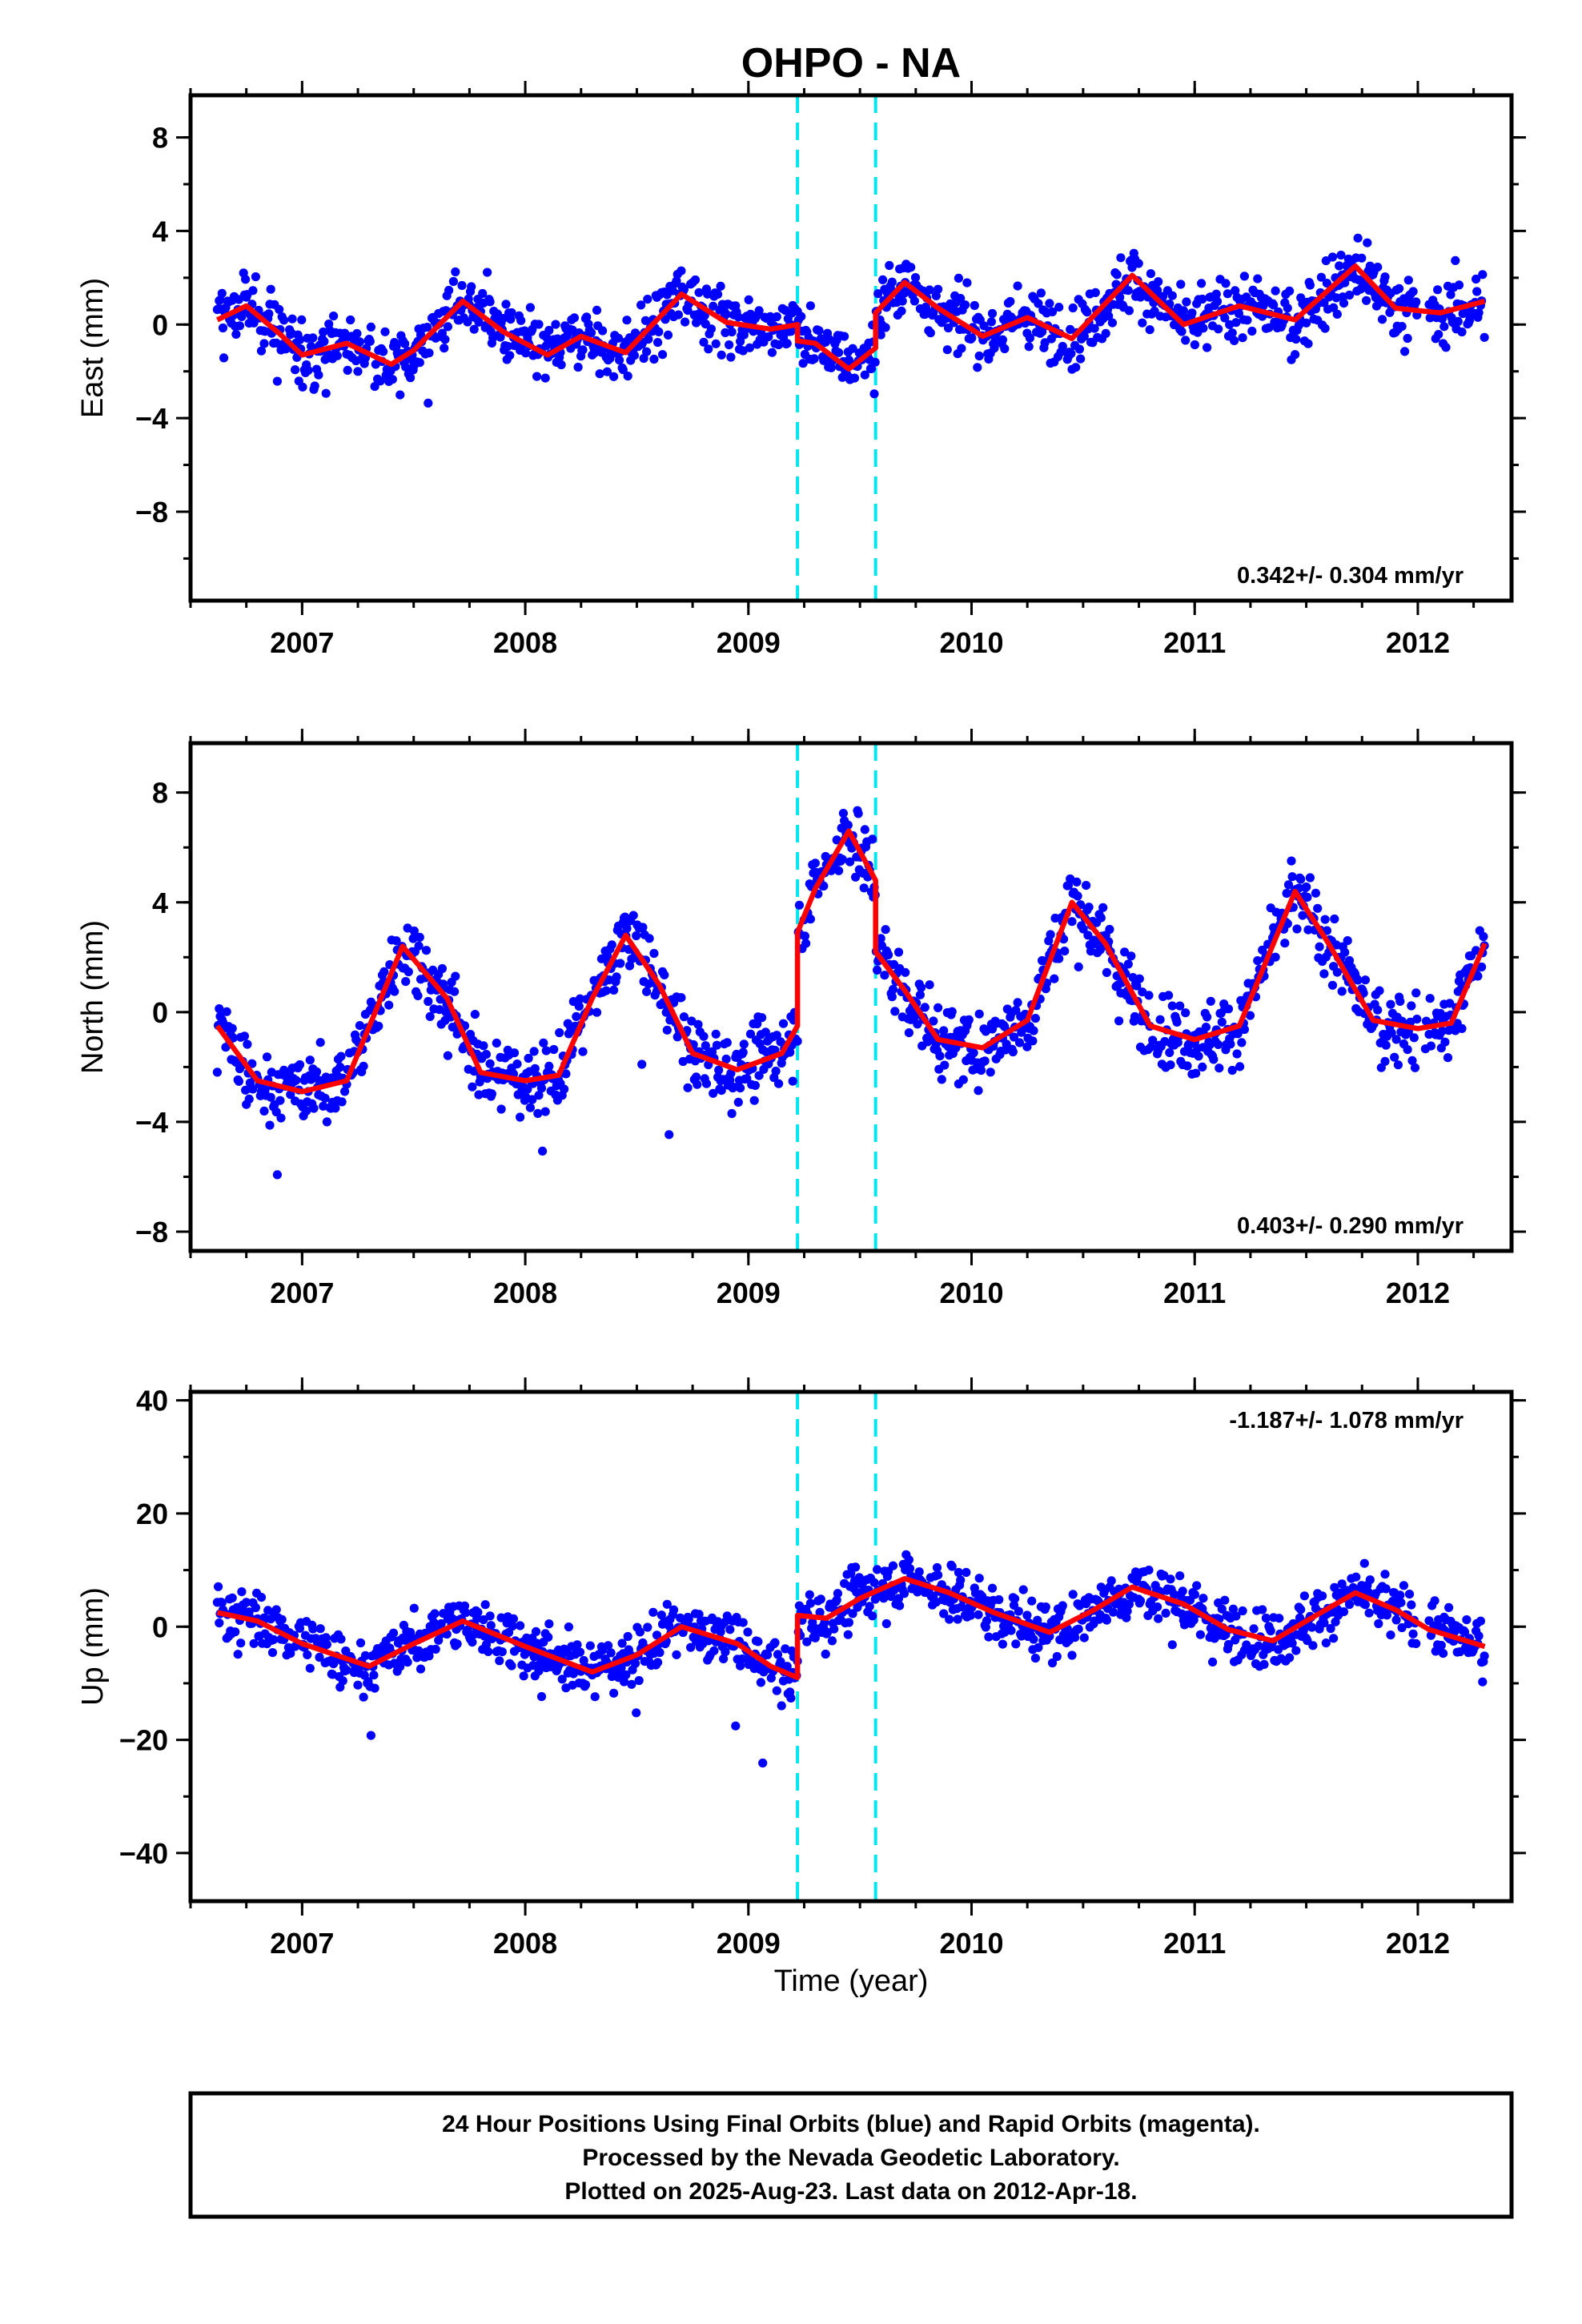  Describe the element at coordinates (160, 1013) in the screenshot. I see `y-tick-label: 0` at that location.